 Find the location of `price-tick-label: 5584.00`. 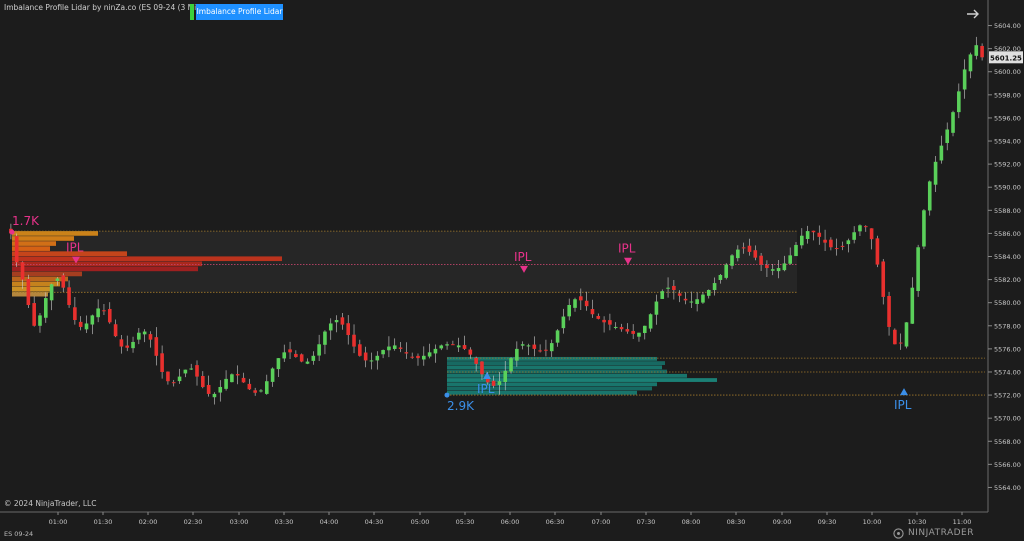

price-tick-label: 5584.00 is located at coordinates (1007, 257).